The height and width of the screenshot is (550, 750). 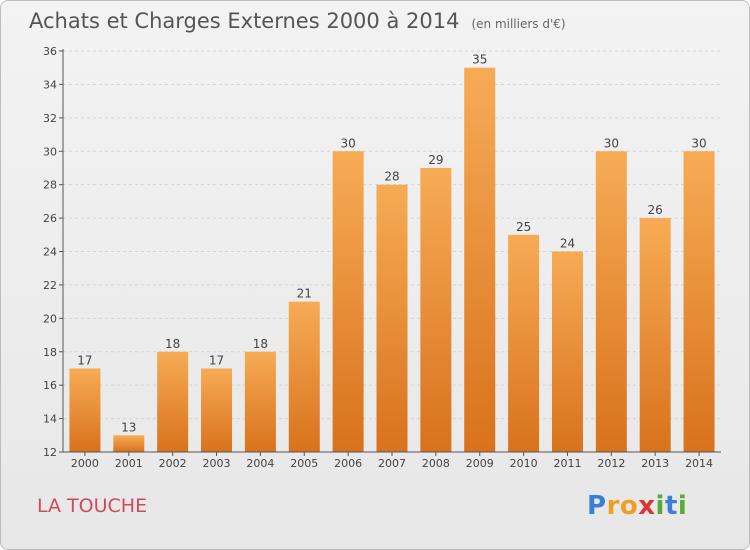 What do you see at coordinates (50, 252) in the screenshot?
I see `y-tick-label: 24` at bounding box center [50, 252].